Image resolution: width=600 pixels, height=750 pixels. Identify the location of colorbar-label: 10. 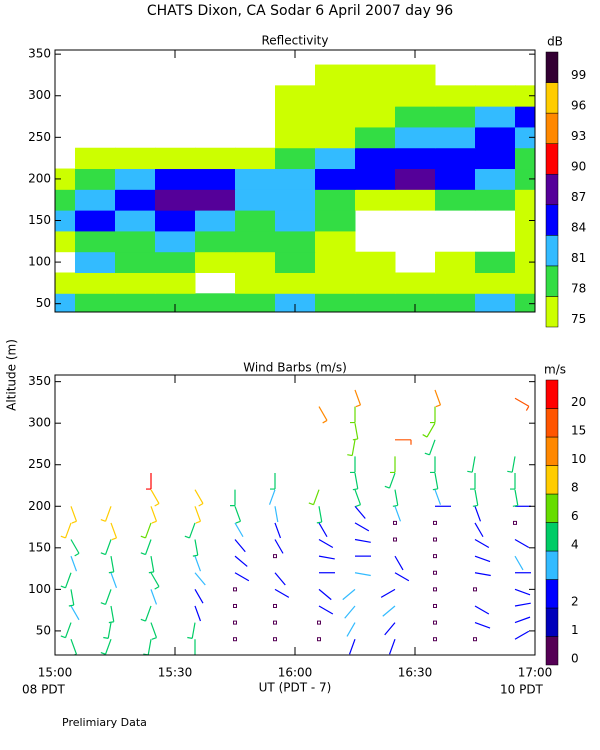
(578, 459).